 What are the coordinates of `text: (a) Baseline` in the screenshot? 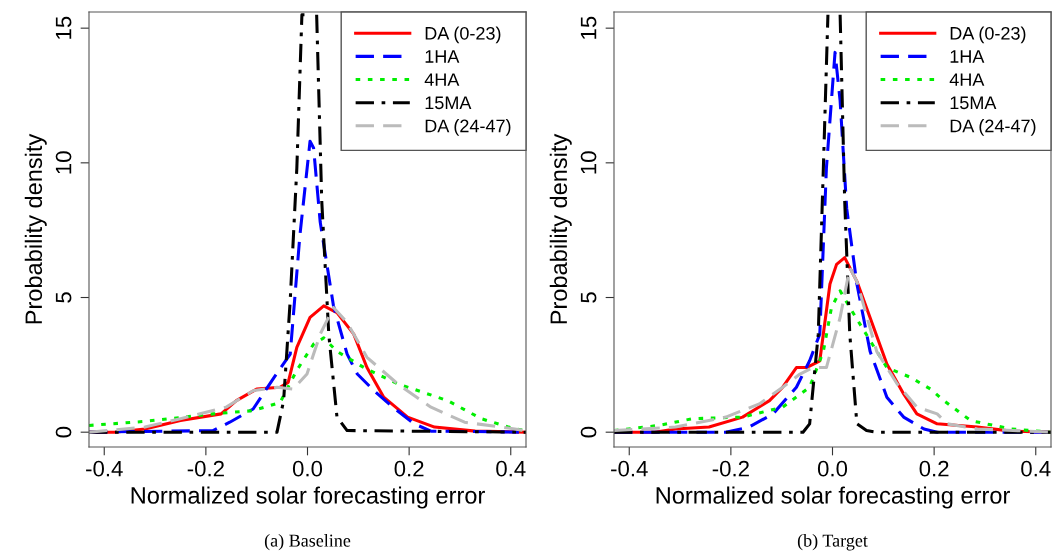 It's located at (307, 542).